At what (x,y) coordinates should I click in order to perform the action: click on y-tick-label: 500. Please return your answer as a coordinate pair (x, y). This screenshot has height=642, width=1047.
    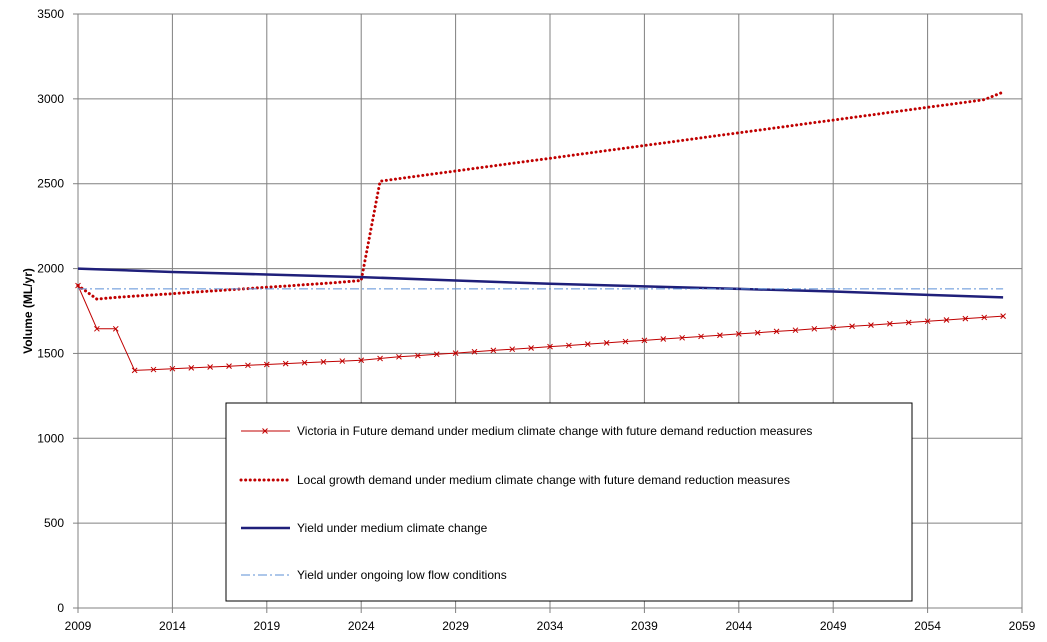
    Looking at the image, I should click on (54, 523).